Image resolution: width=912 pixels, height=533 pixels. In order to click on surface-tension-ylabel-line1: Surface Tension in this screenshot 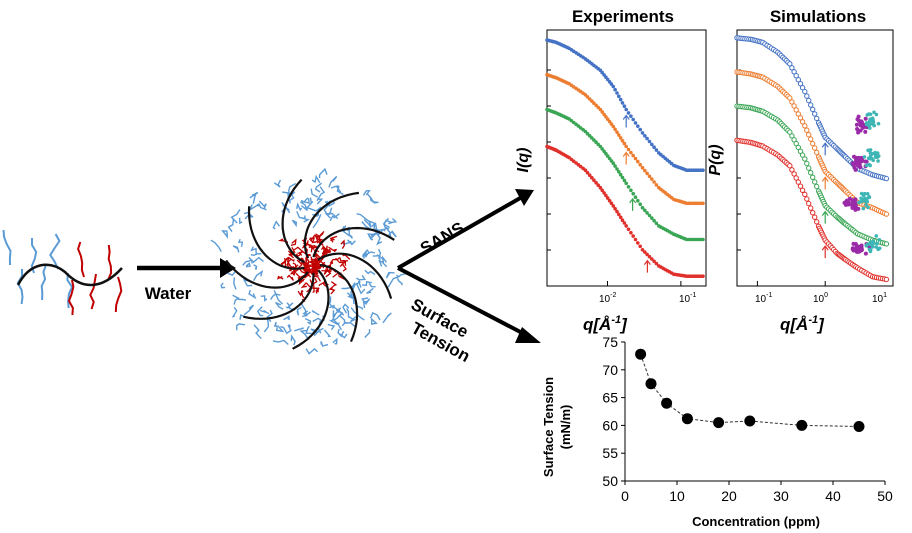, I will do `click(548, 427)`.